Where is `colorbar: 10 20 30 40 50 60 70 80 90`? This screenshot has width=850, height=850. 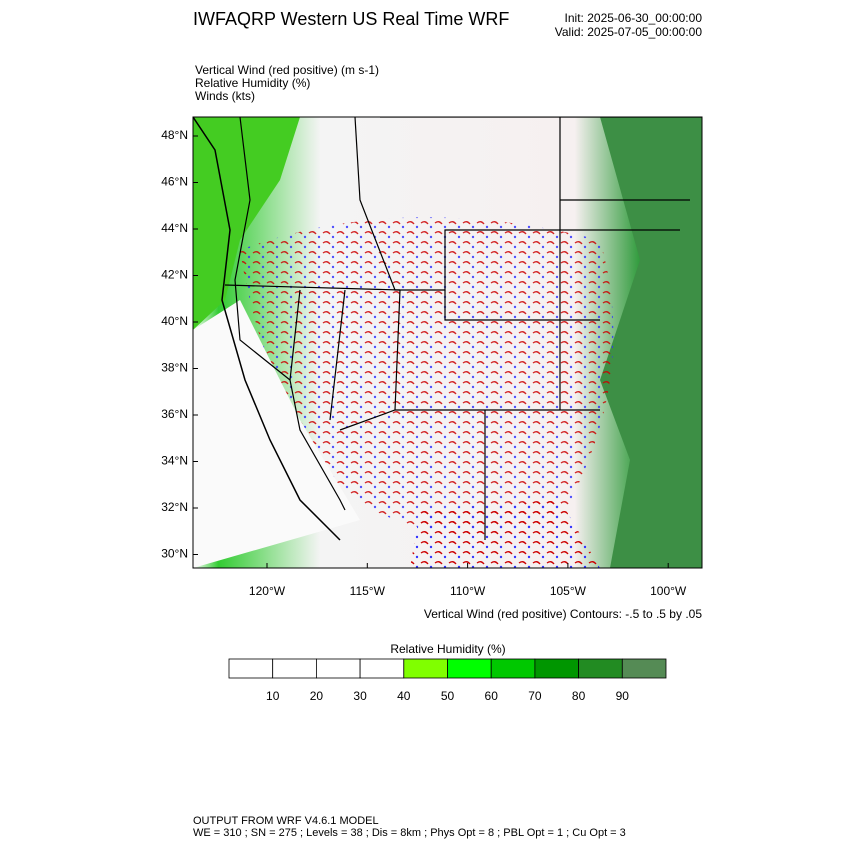 colorbar: 10 20 30 40 50 60 70 80 90 is located at coordinates (447, 680).